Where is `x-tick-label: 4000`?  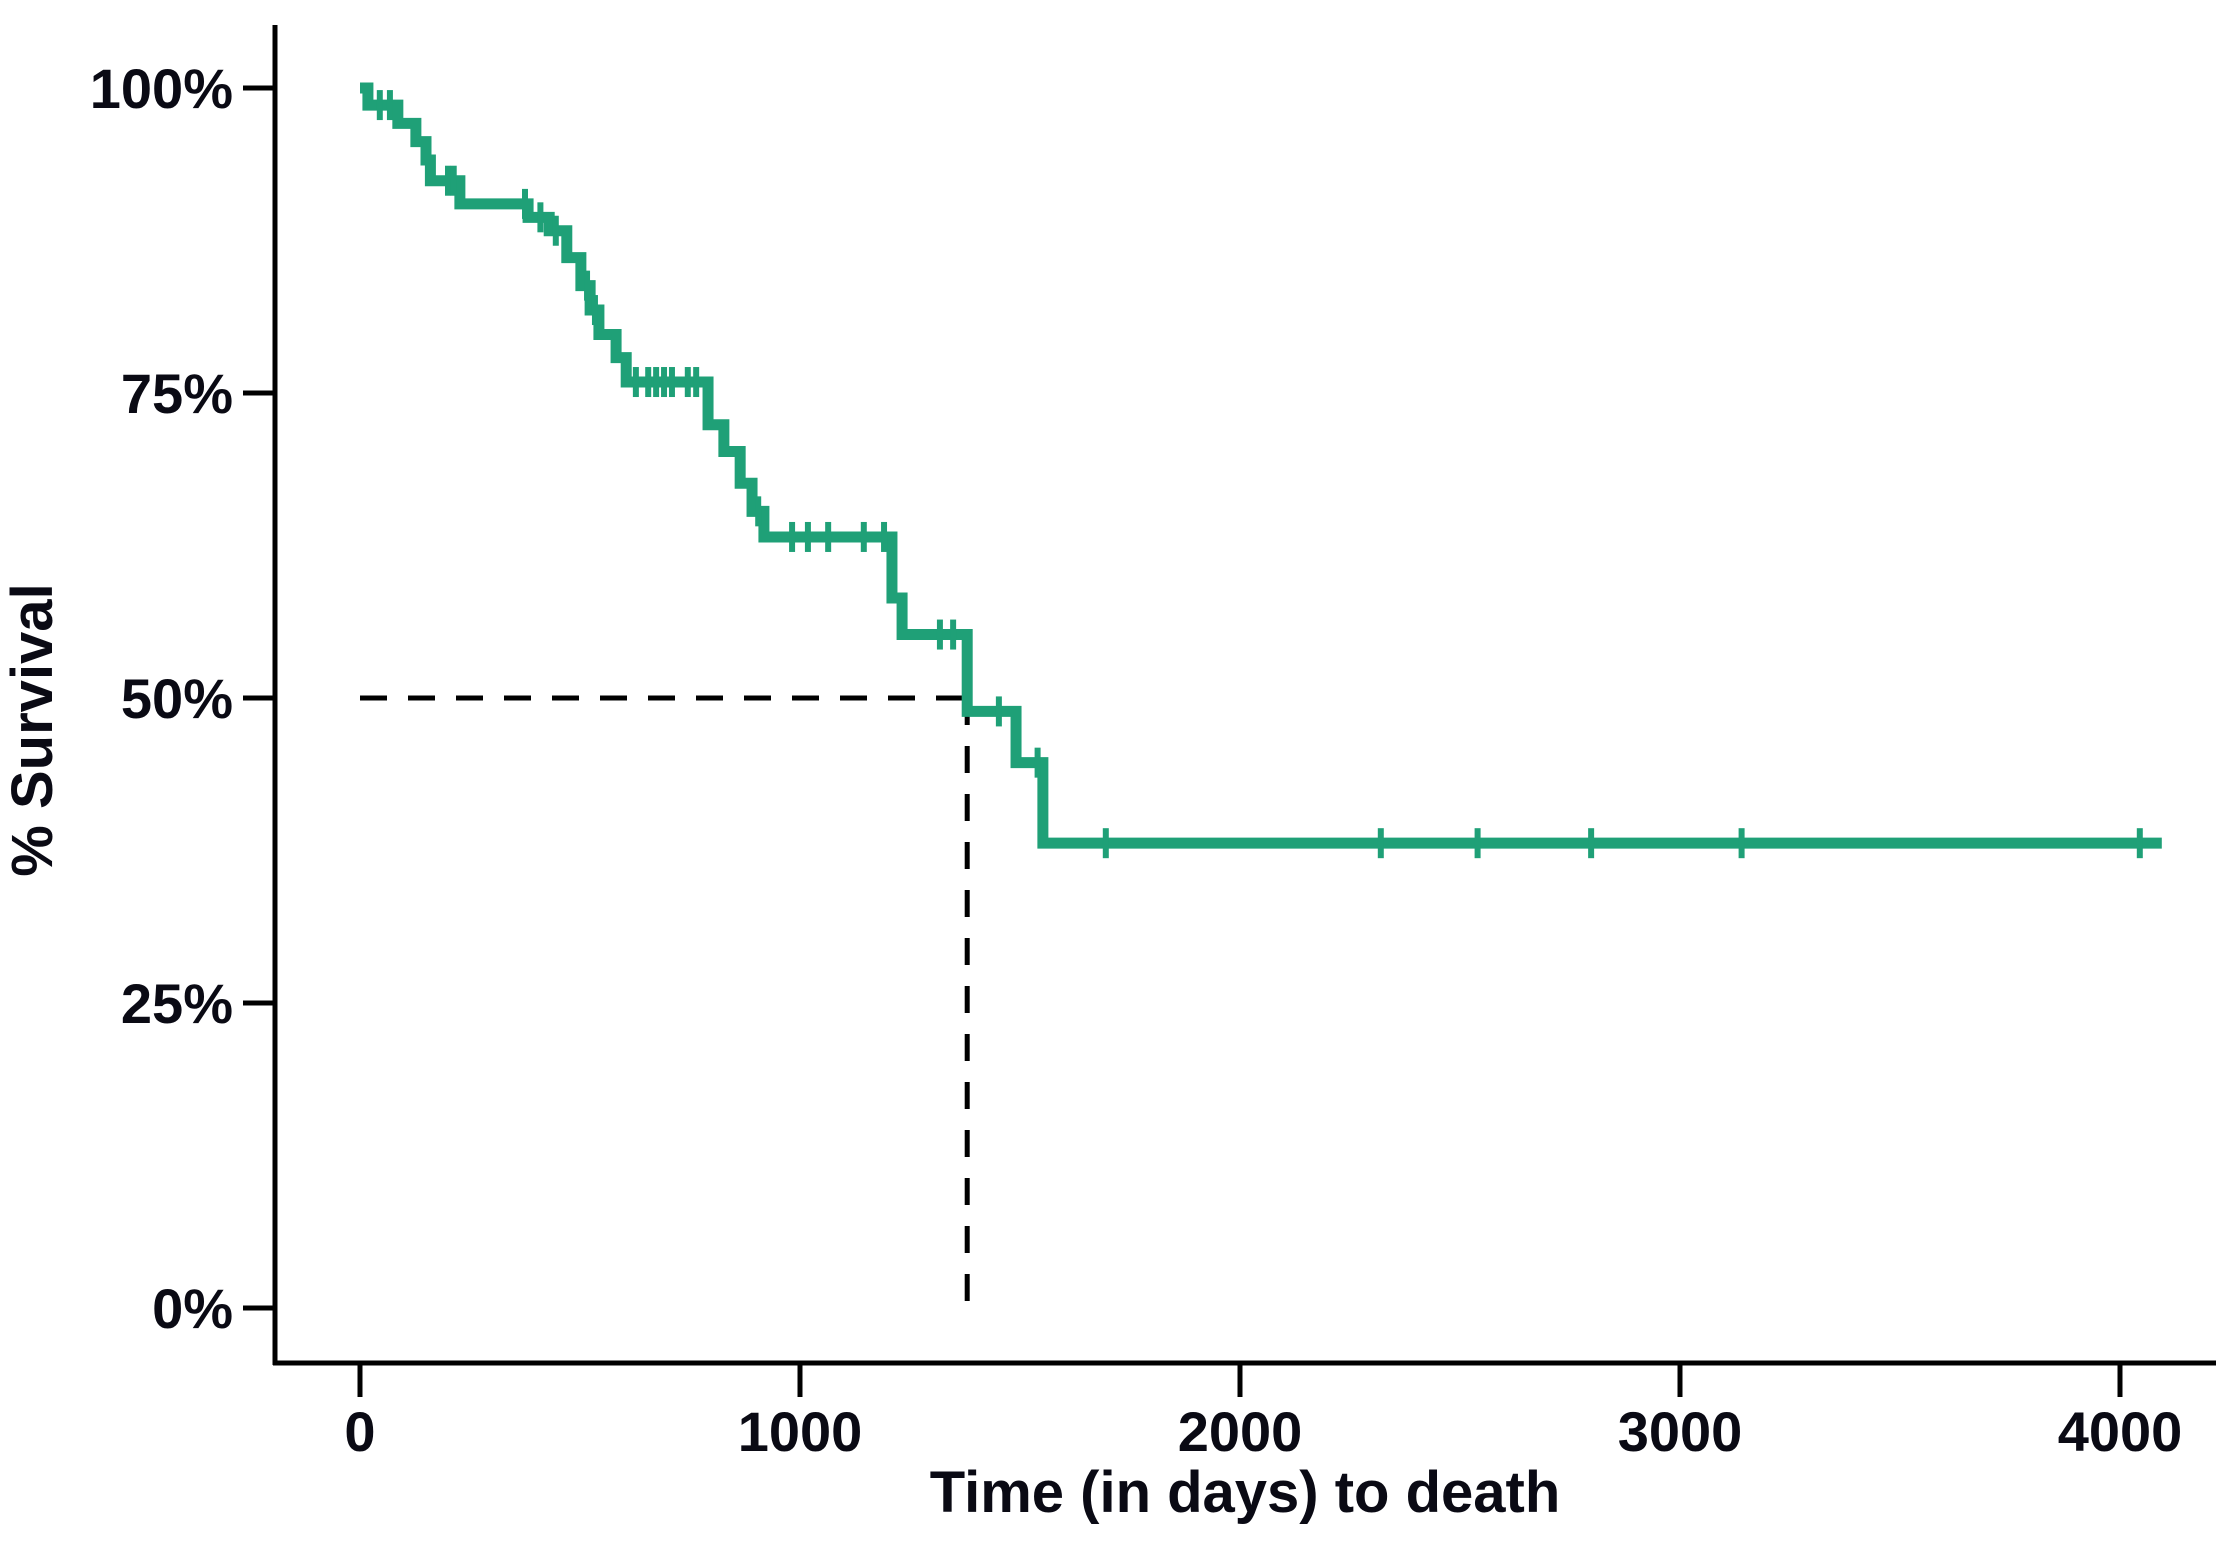
x-tick-label: 4000 is located at coordinates (2120, 1431).